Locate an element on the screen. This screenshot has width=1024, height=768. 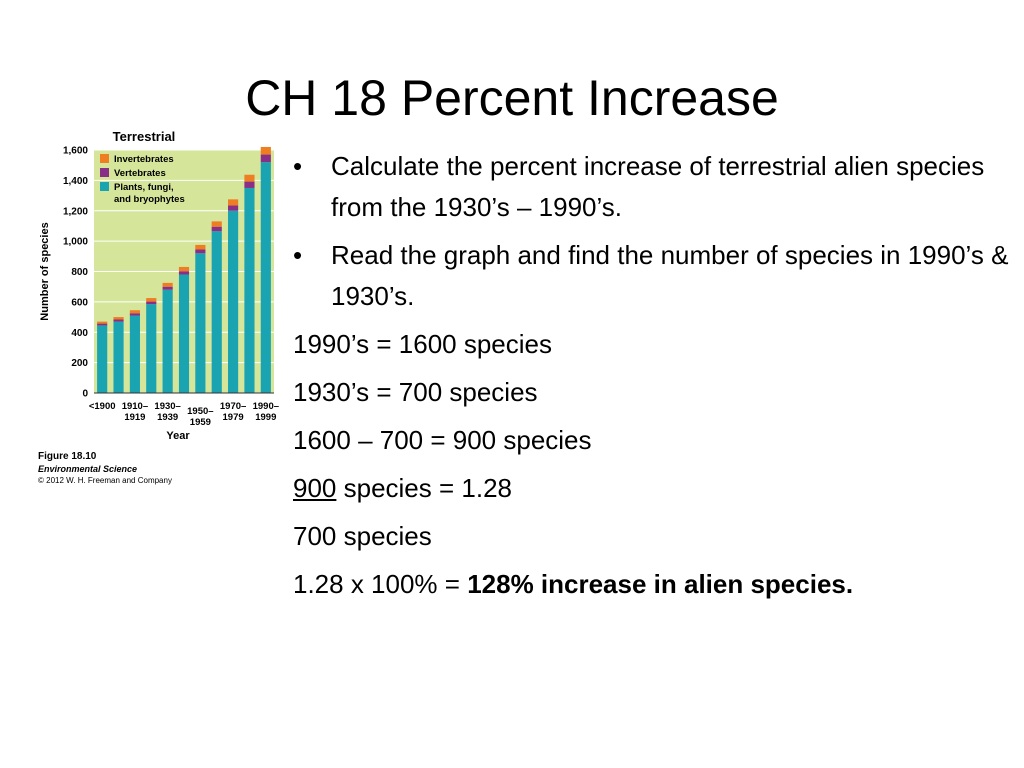
y-tick-label: 1,200 is located at coordinates (75, 211).